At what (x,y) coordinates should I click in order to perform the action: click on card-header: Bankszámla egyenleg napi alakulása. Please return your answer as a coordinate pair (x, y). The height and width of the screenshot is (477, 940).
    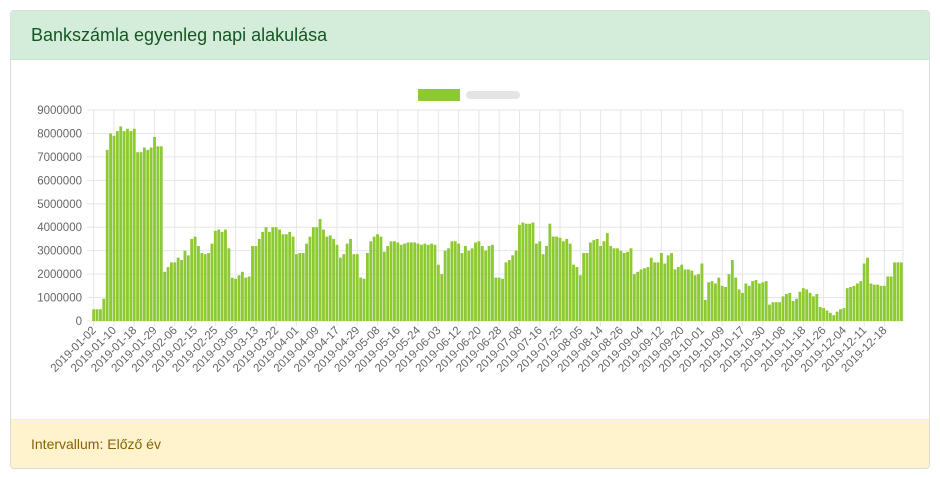
    Looking at the image, I should click on (470, 35).